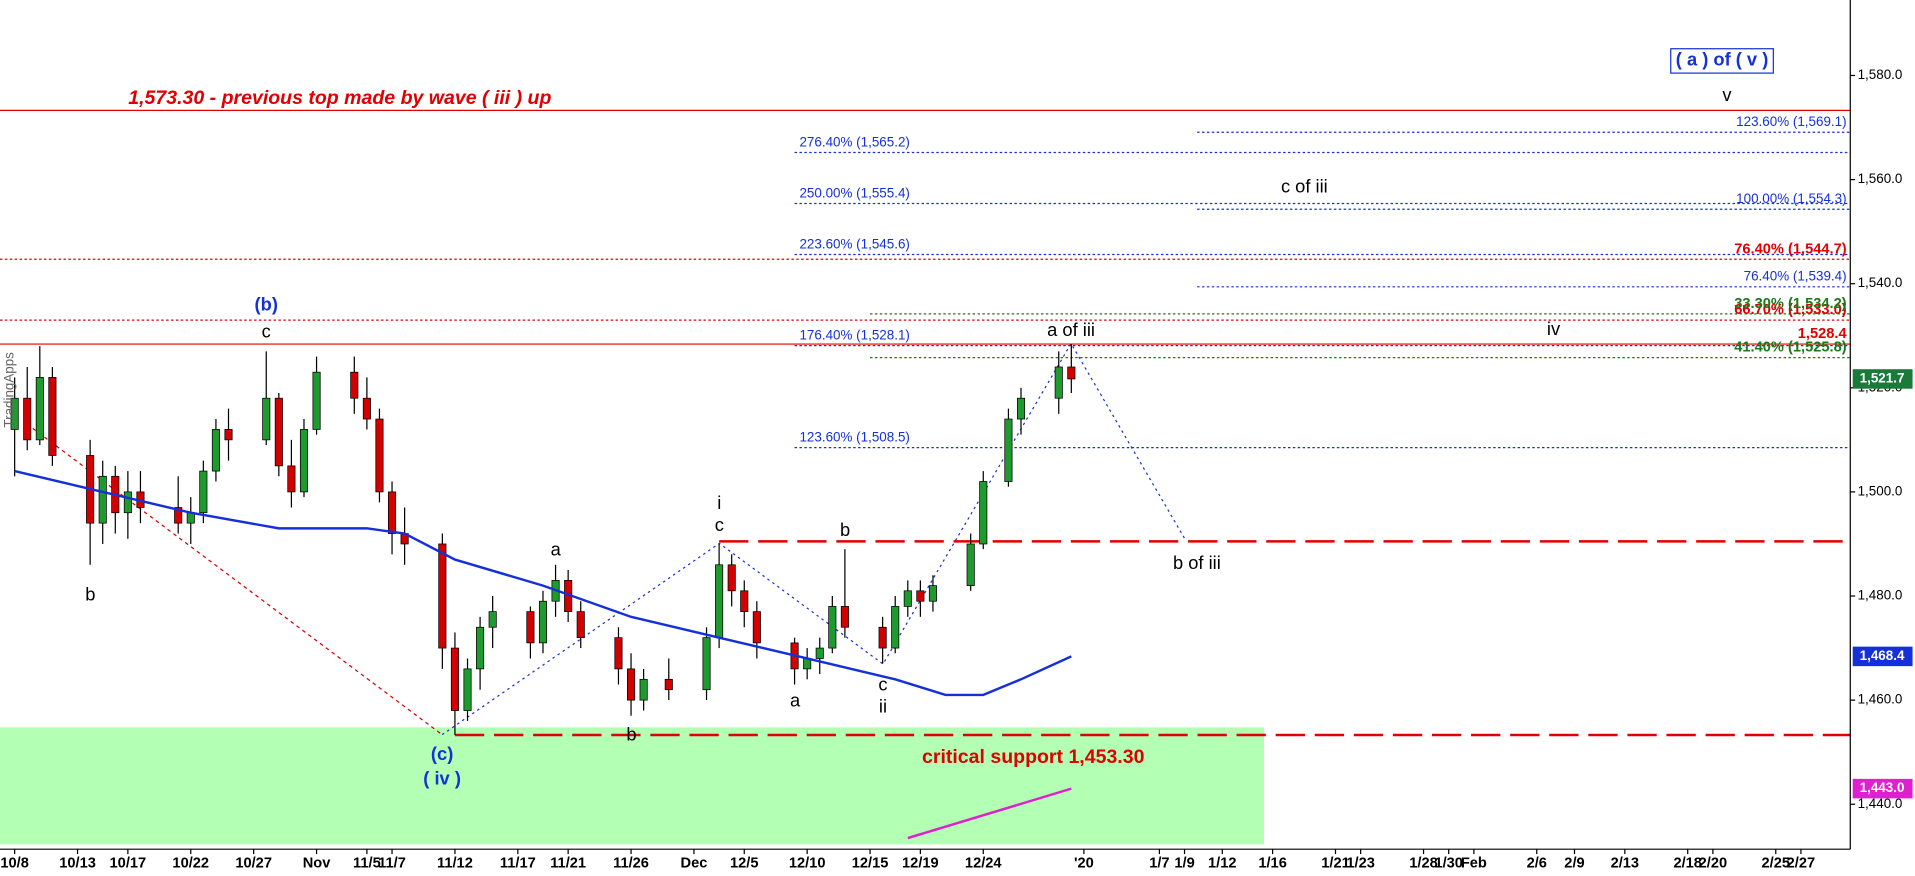 The height and width of the screenshot is (876, 1915). What do you see at coordinates (632, 786) in the screenshot?
I see `support-zone` at bounding box center [632, 786].